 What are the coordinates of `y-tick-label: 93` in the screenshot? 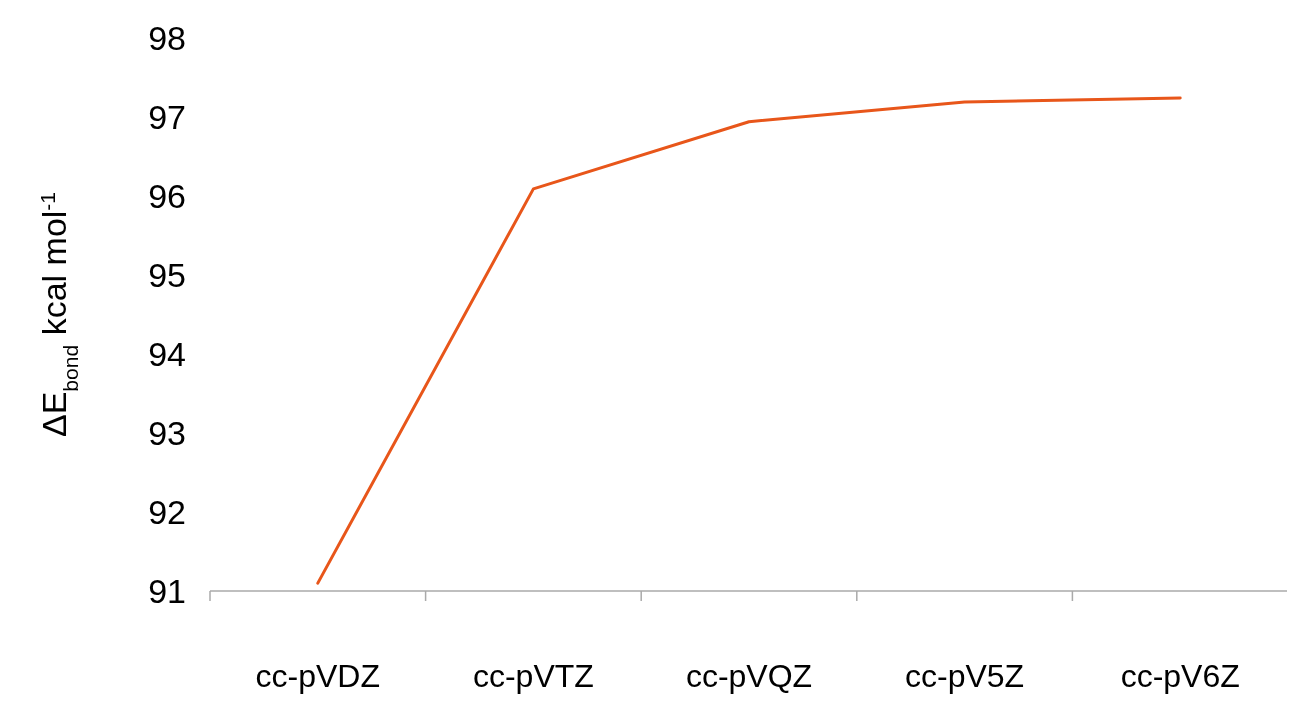 It's located at (167, 432).